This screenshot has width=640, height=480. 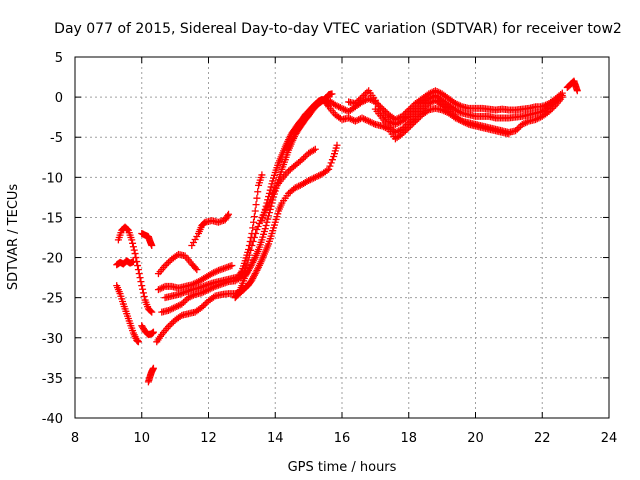 I want to click on x-tick-label: 10, so click(x=141, y=438).